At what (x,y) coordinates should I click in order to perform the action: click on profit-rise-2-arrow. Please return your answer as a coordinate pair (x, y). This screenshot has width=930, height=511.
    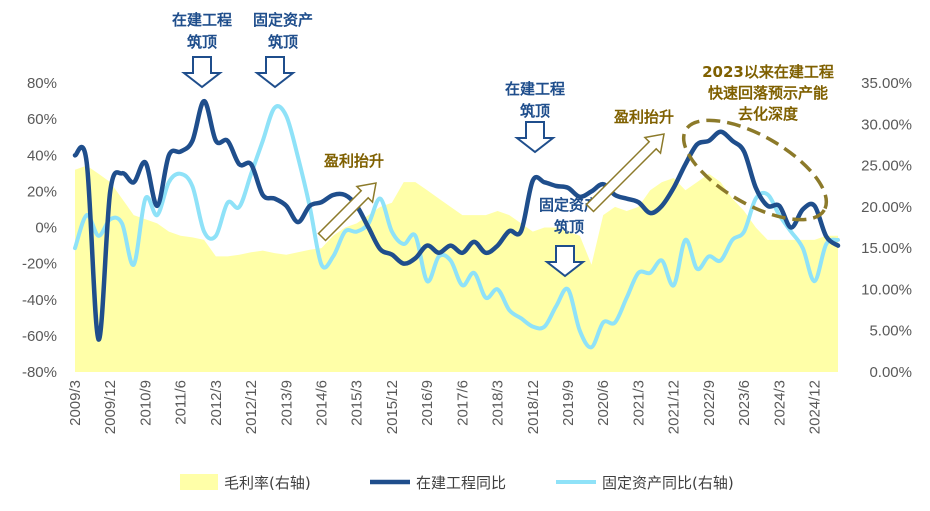
    Looking at the image, I should click on (625, 173).